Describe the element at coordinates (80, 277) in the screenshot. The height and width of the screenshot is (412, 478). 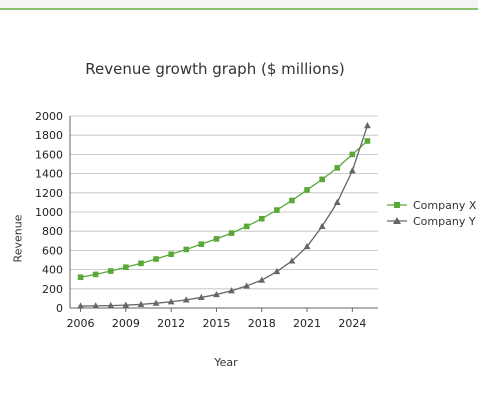
I see `data-point-company-x-2006` at that location.